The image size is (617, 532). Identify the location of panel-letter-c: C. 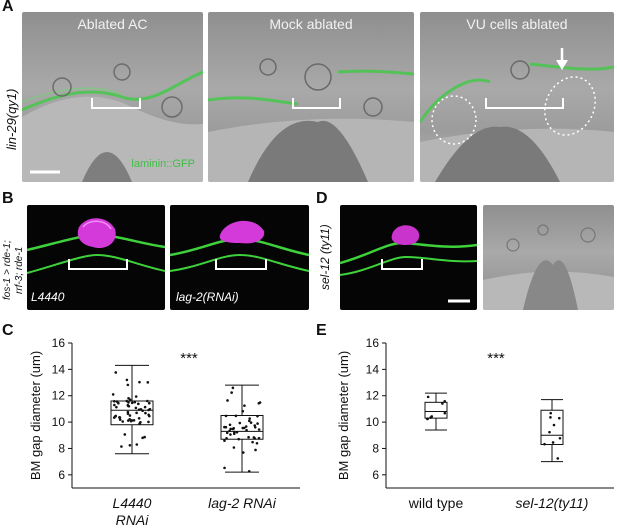
(8, 330).